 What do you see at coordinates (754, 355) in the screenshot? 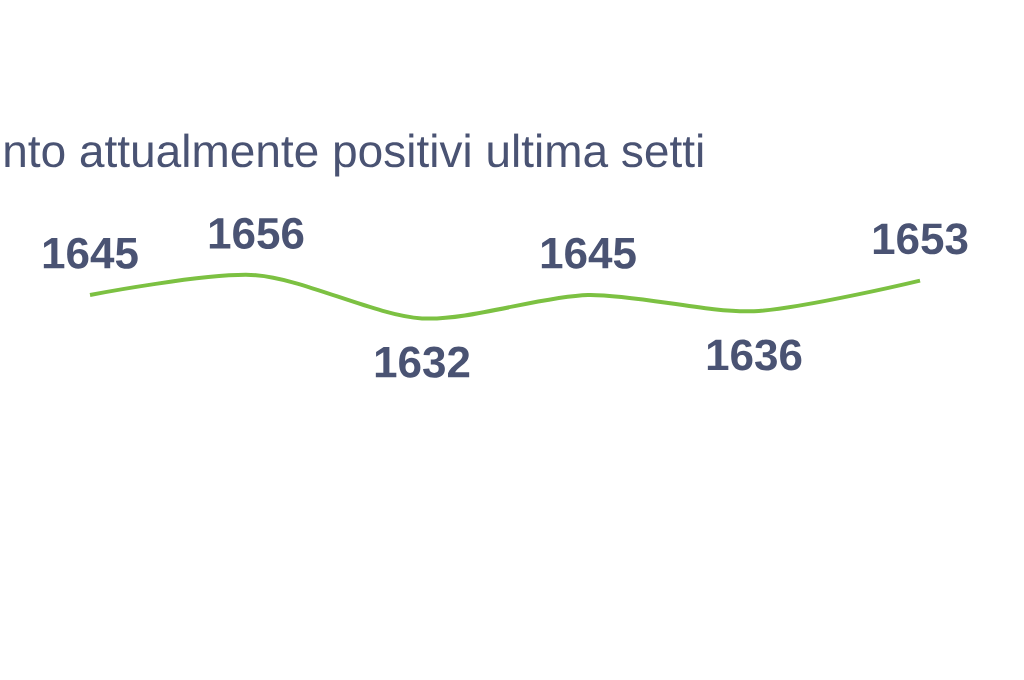
I see `data-label: 1636` at bounding box center [754, 355].